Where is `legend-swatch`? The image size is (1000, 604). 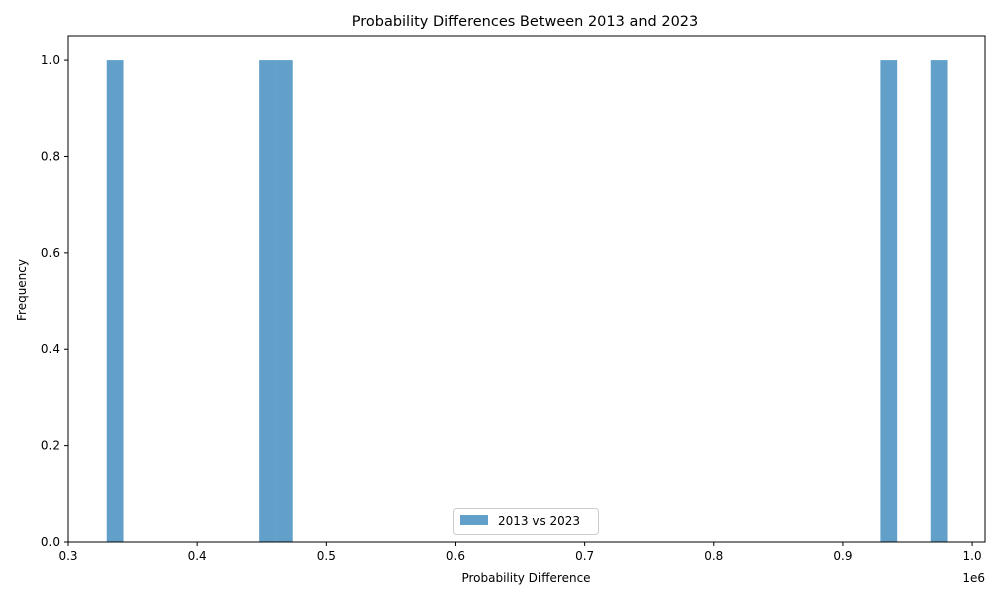
legend-swatch is located at coordinates (474, 520).